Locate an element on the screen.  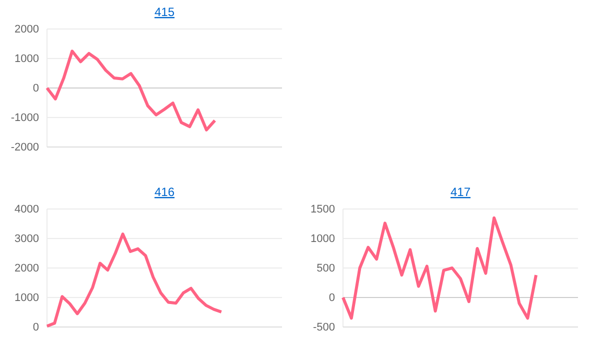
y-tick-label: 3000 is located at coordinates (26, 239).